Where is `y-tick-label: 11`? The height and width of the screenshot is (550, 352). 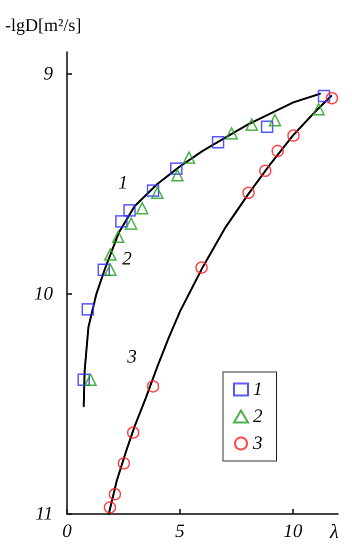
y-tick-label: 11 is located at coordinates (44, 514).